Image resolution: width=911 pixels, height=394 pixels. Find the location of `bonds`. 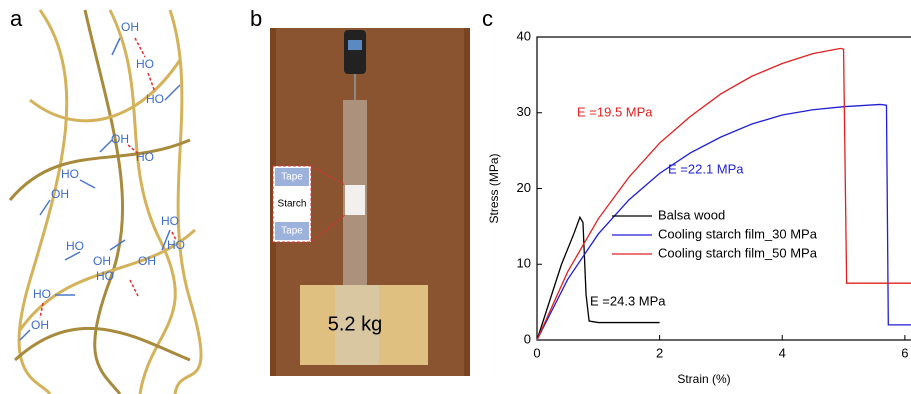

bonds is located at coordinates (100, 189).